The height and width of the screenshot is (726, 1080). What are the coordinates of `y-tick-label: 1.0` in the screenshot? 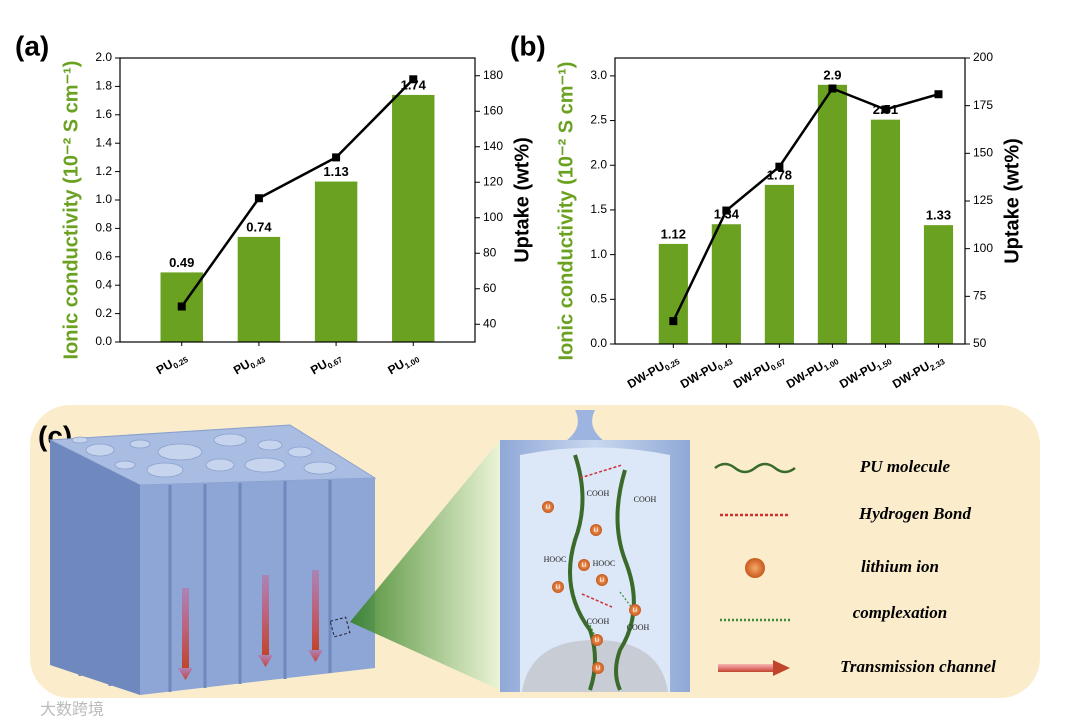 It's located at (103, 199).